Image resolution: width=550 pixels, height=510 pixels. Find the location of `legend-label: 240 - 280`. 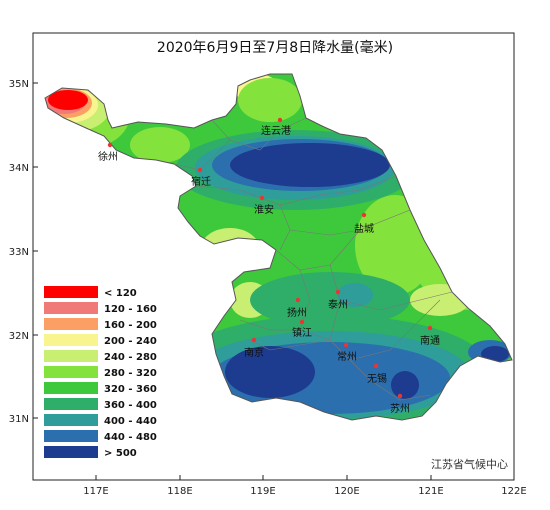

legend-label: 240 - 280 is located at coordinates (130, 357).